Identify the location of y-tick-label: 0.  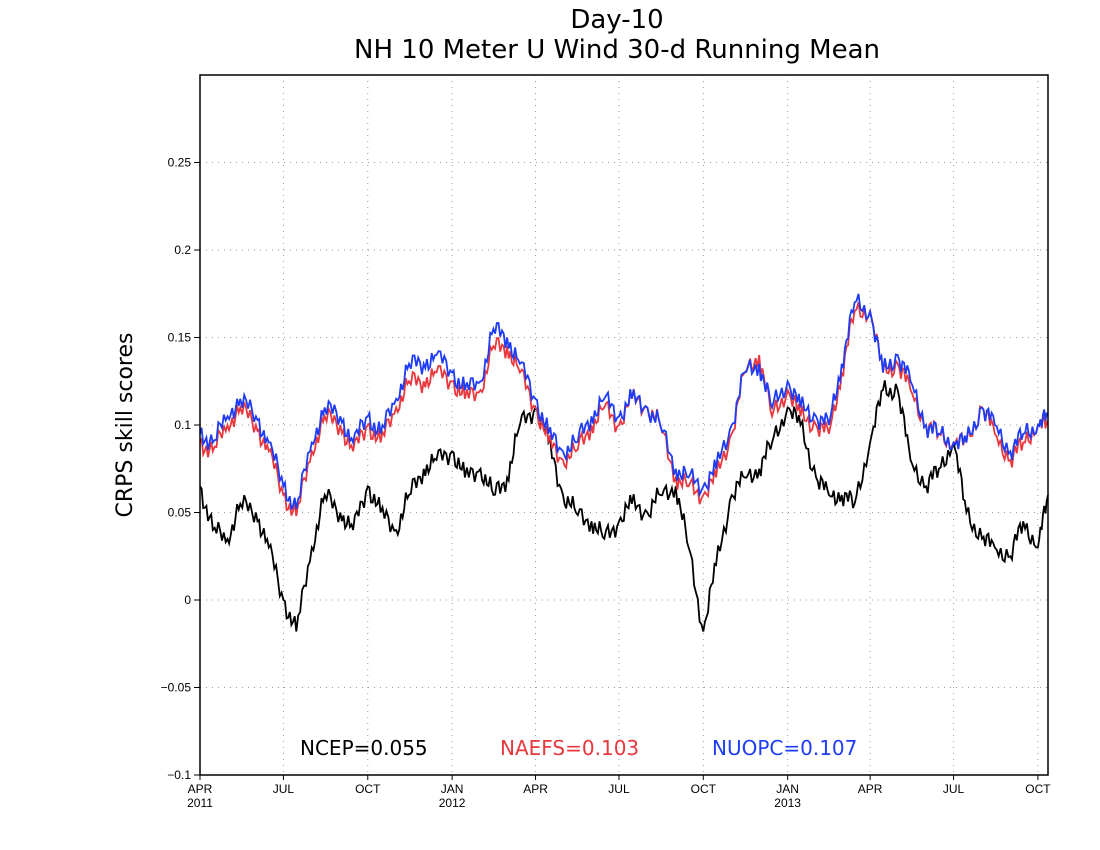
(187, 600).